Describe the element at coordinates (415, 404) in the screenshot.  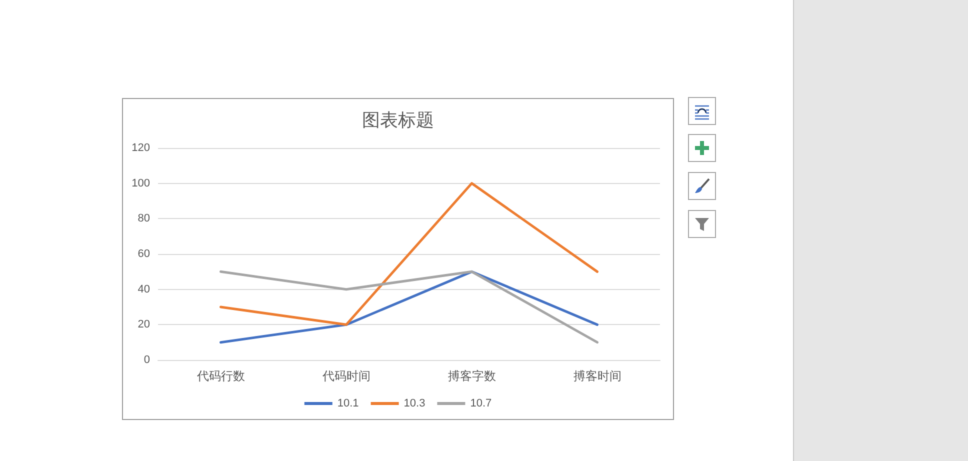
I see `legend-label: 10.3` at that location.